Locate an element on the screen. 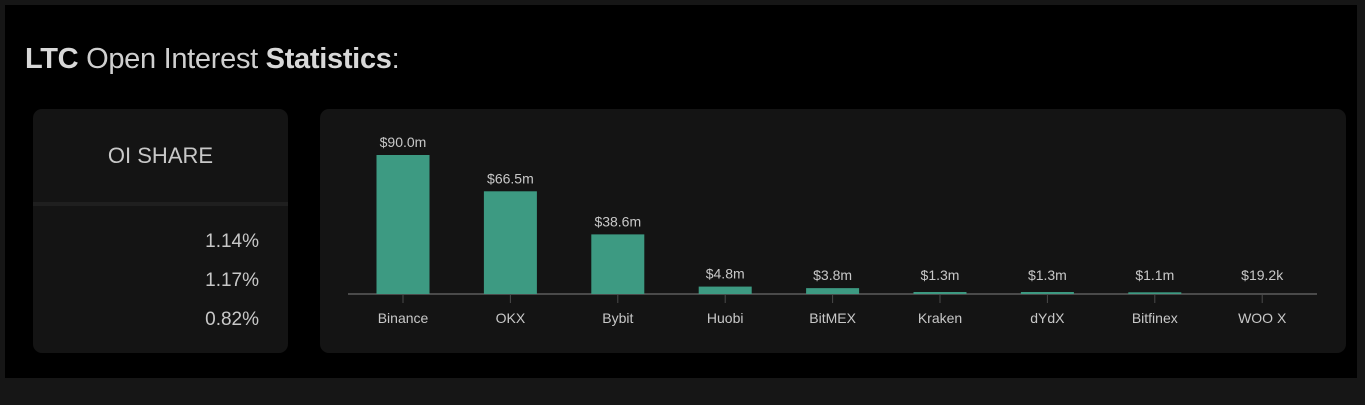 Image resolution: width=1365 pixels, height=405 pixels. x-tick-label: WOO X is located at coordinates (1262, 318).